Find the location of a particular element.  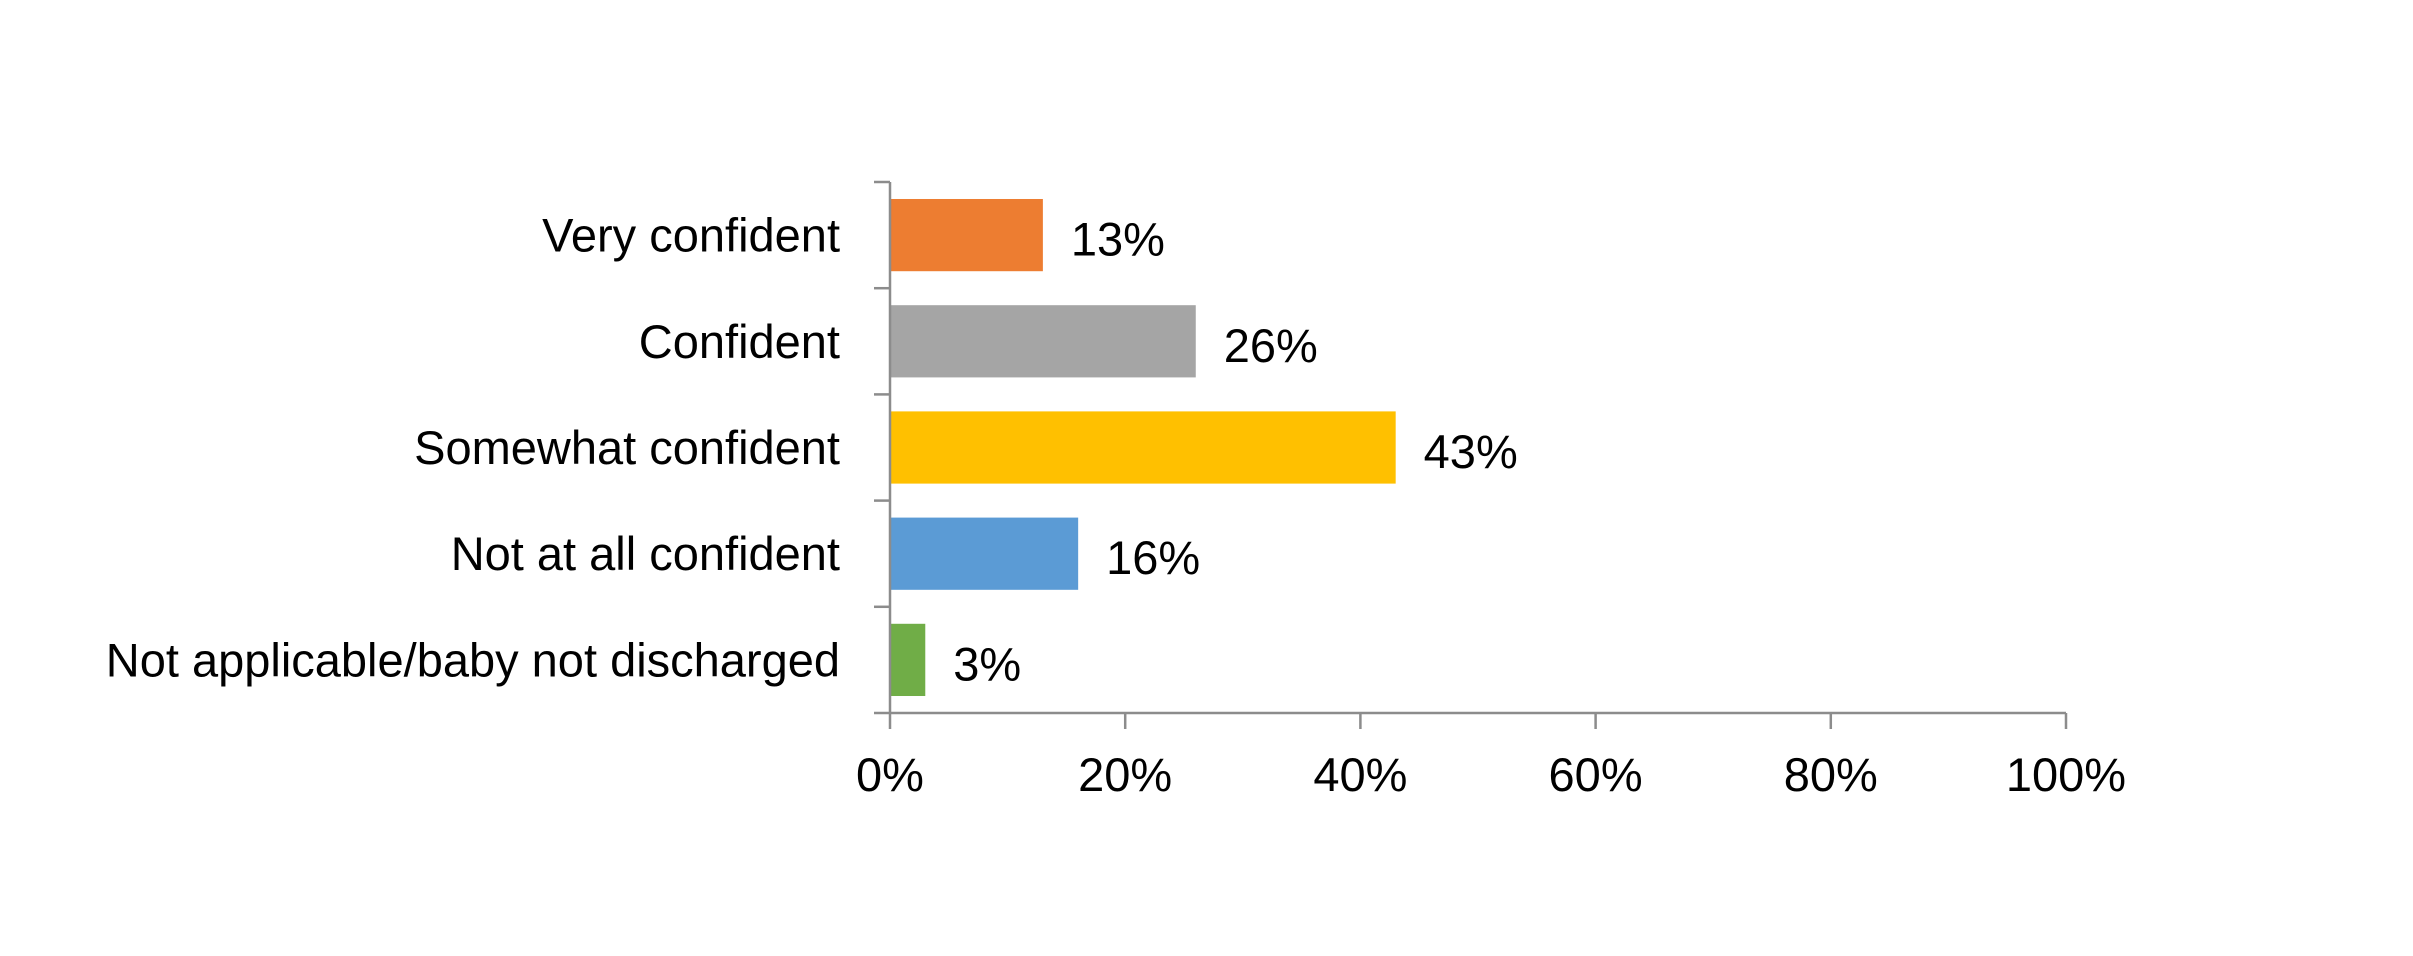

category-label: Somewhat confident is located at coordinates (627, 447).